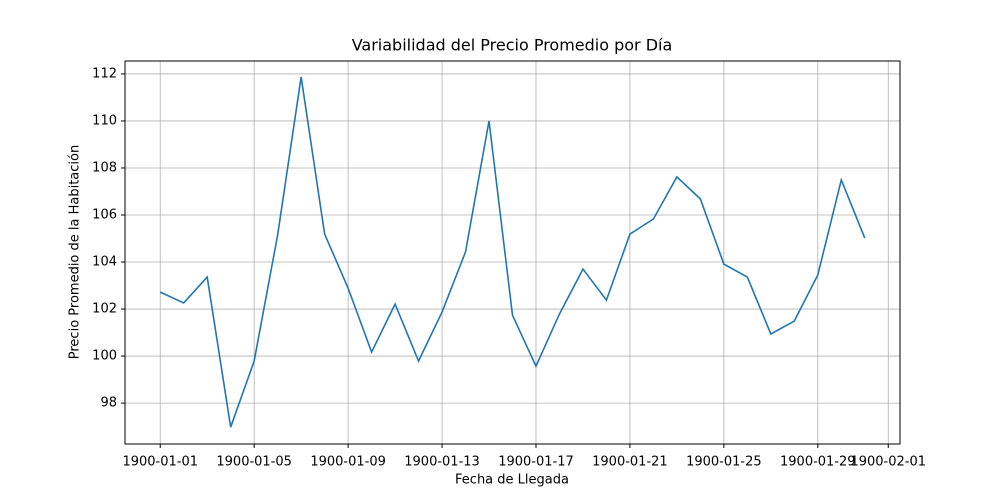 The image size is (1000, 500). Describe the element at coordinates (888, 462) in the screenshot. I see `x-tick-label: 1900-02-01` at that location.